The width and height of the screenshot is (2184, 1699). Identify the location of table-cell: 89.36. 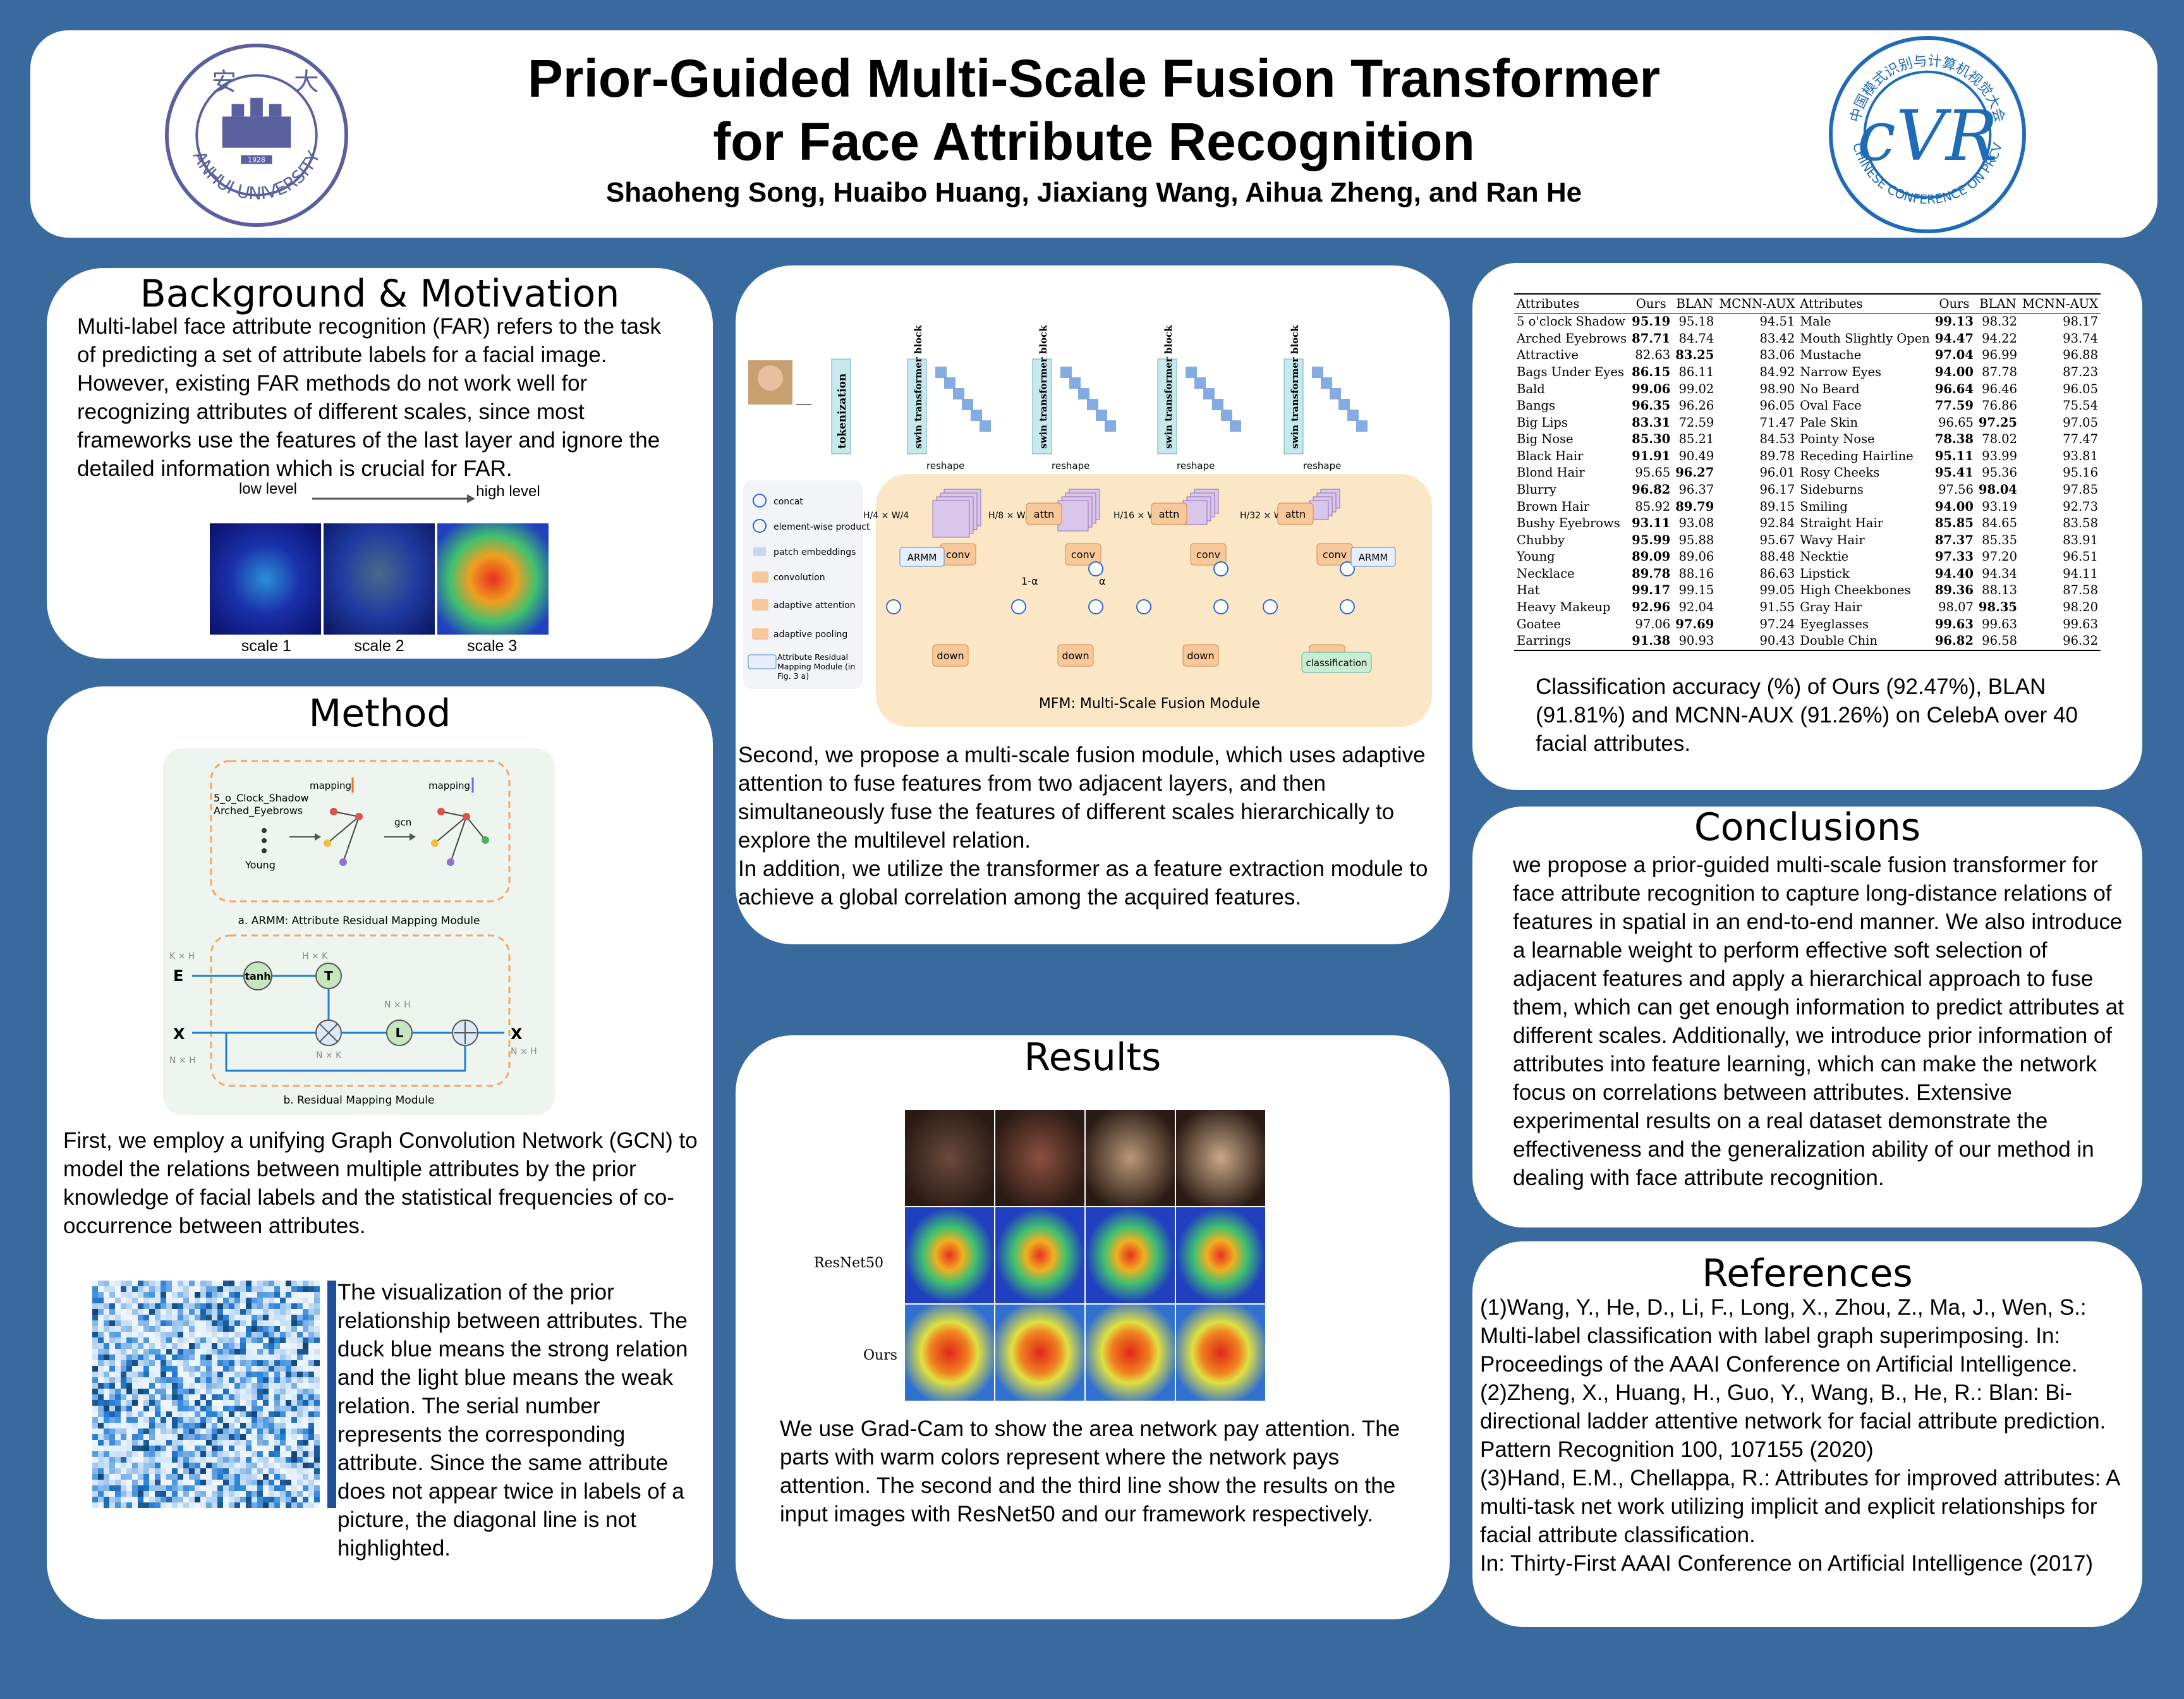
(1954, 590).